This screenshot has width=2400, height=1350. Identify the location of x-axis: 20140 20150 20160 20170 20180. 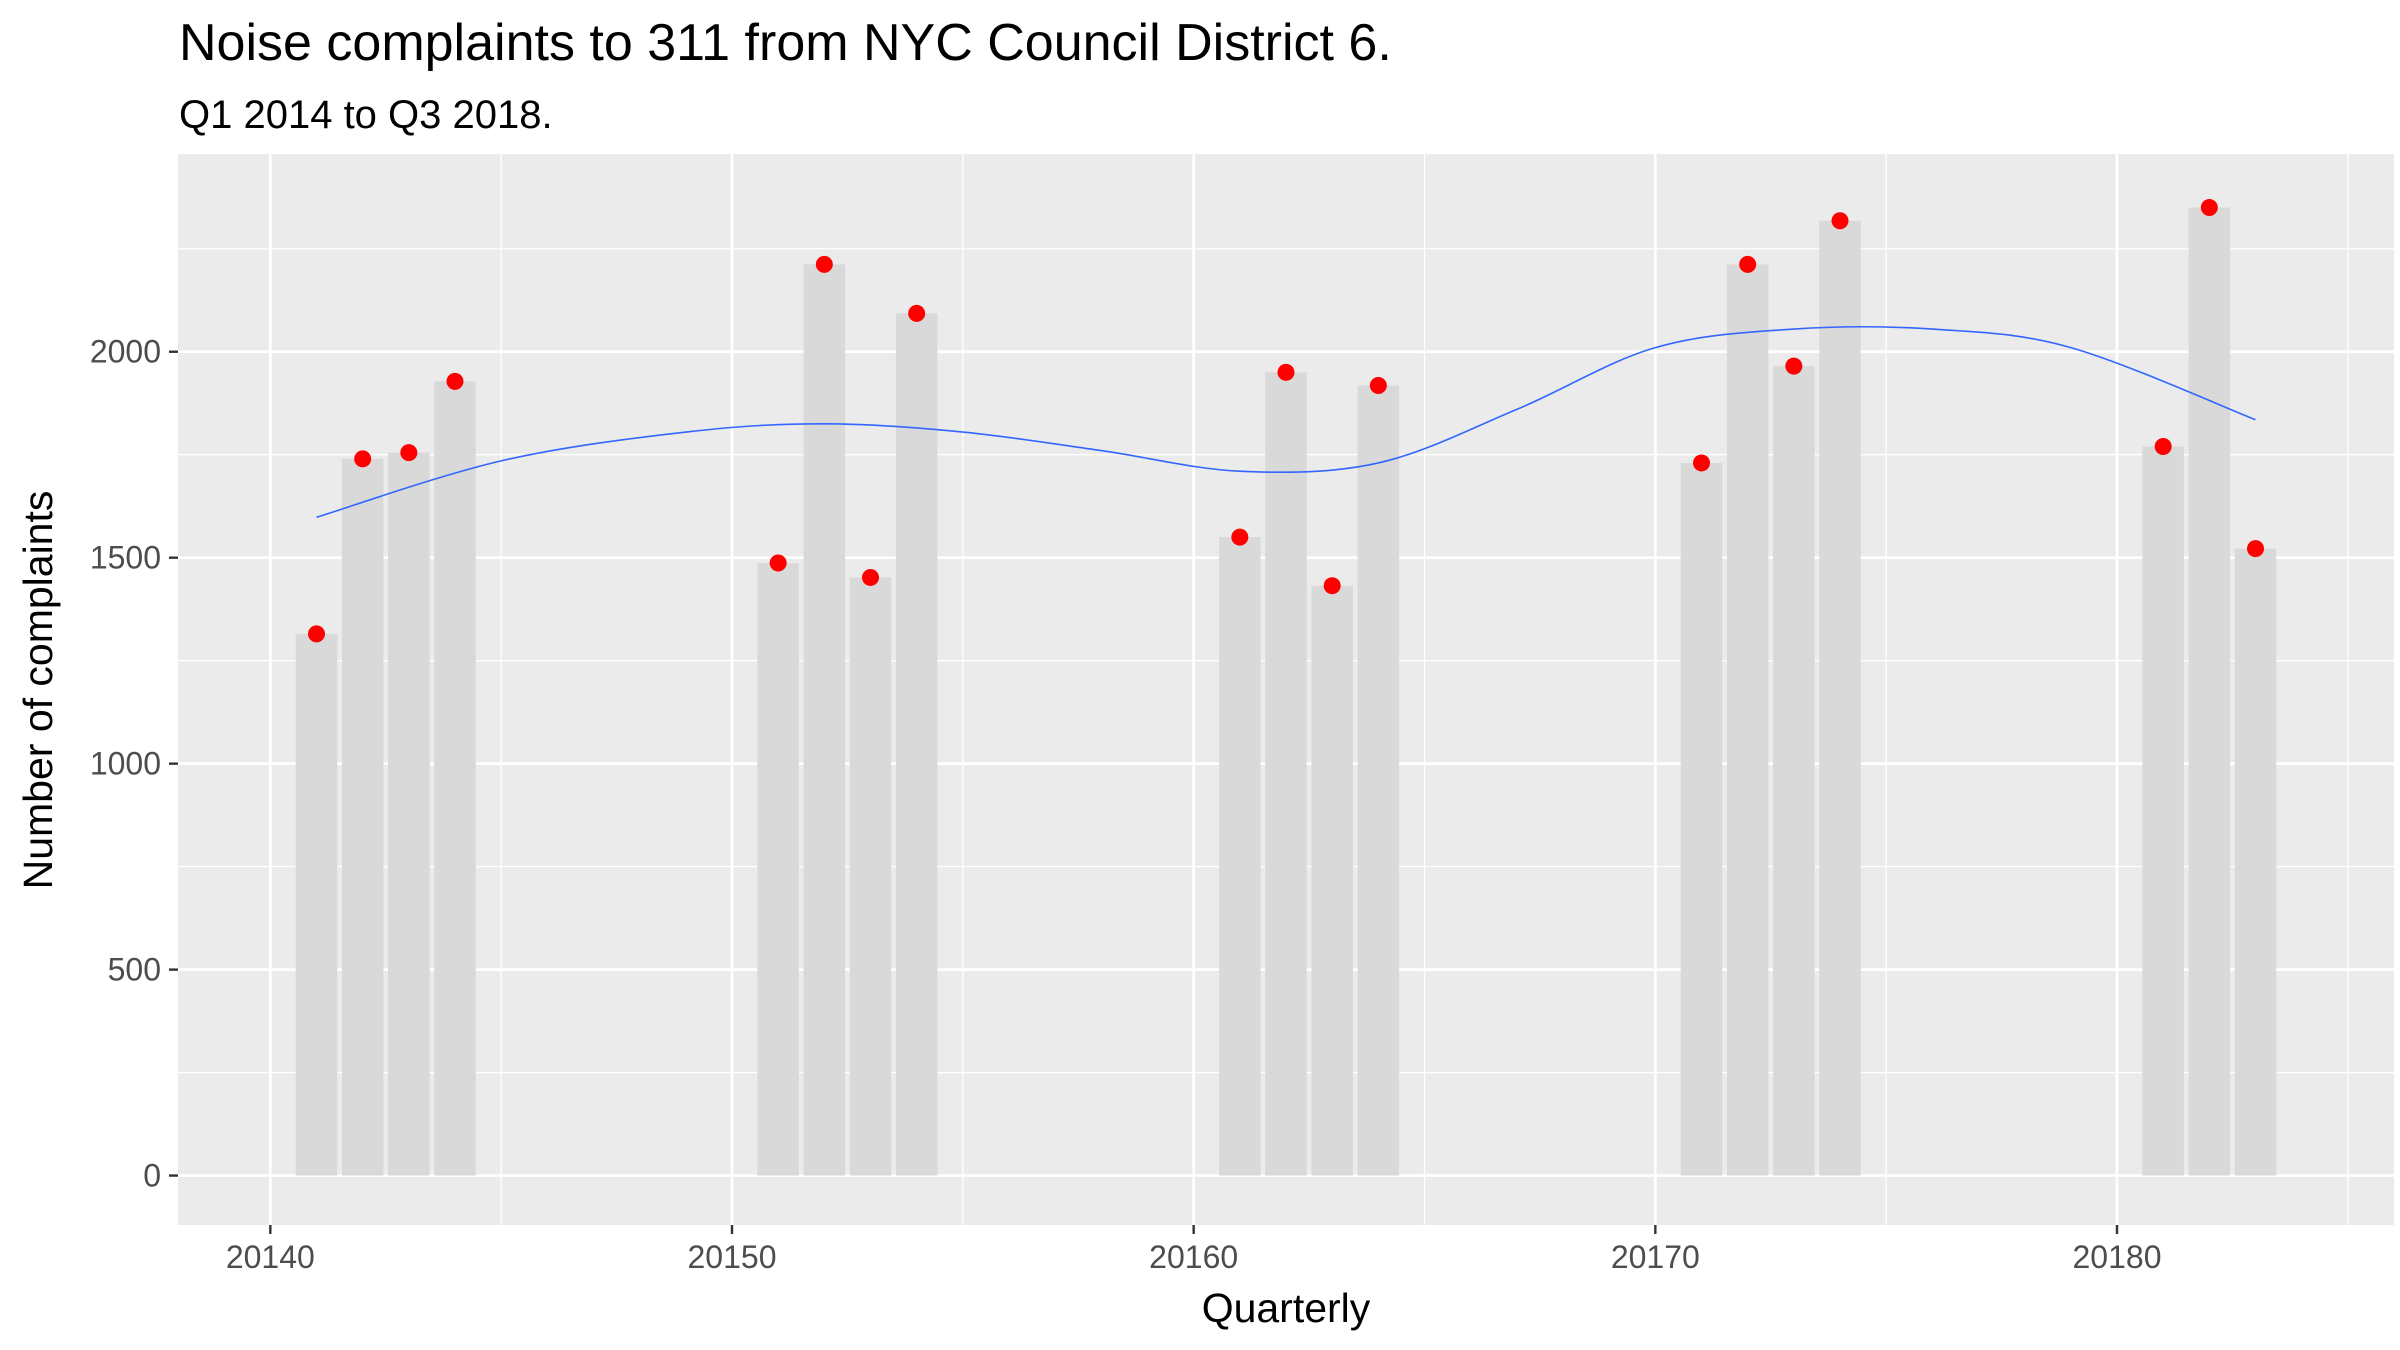
(1194, 1250).